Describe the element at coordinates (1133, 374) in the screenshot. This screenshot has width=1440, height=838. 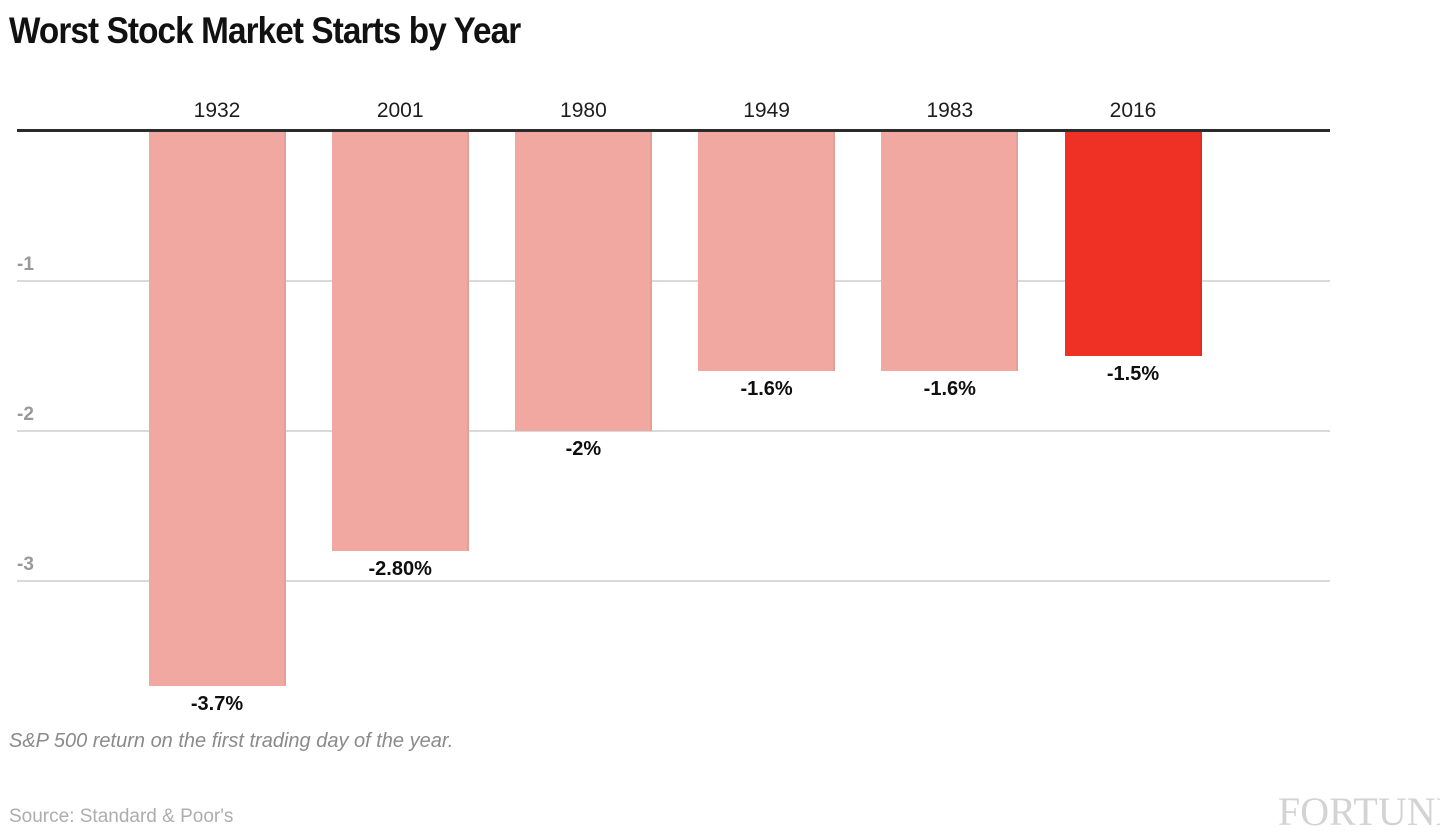
I see `value-label-2016: -1.5%` at that location.